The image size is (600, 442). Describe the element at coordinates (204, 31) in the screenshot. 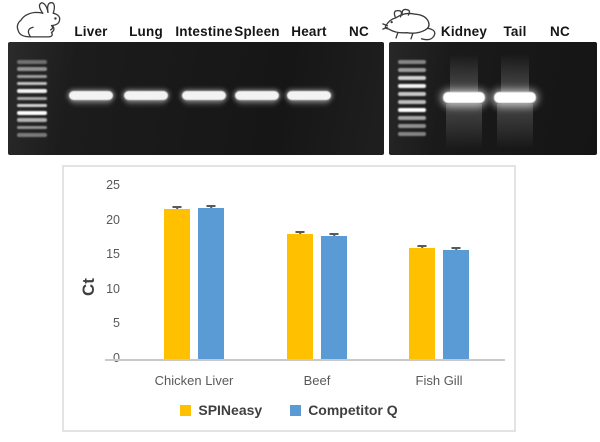

I see `lane-label-intestine: Intestine` at that location.